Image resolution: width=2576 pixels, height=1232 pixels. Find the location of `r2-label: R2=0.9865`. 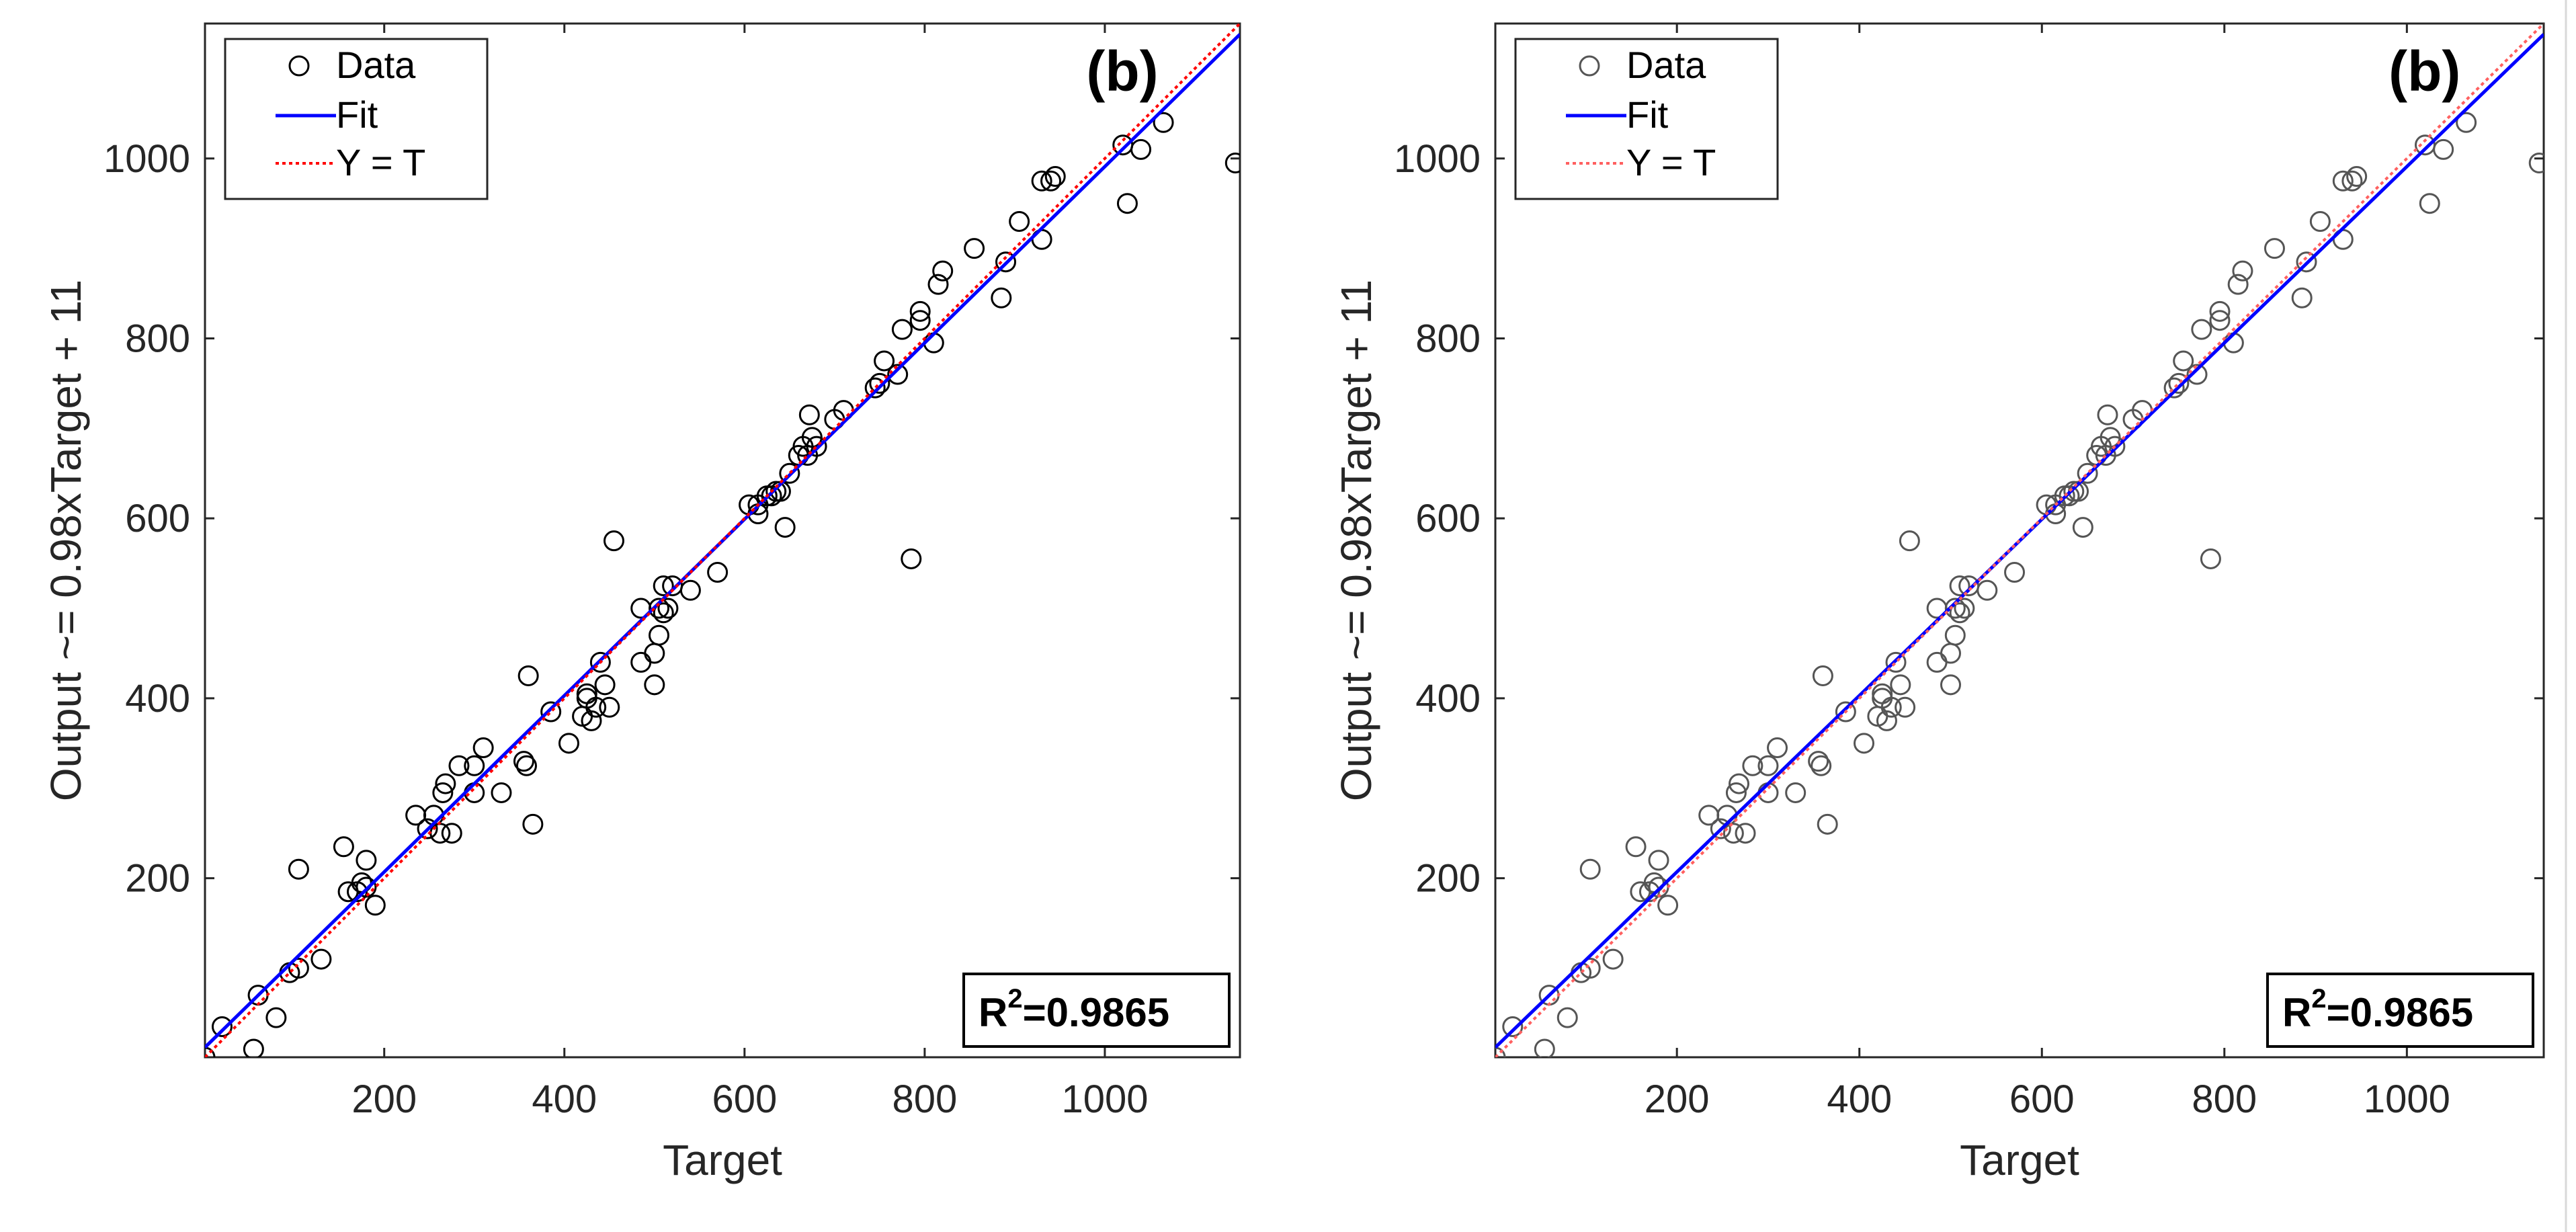

r2-label: R2=0.9865 is located at coordinates (2377, 1009).